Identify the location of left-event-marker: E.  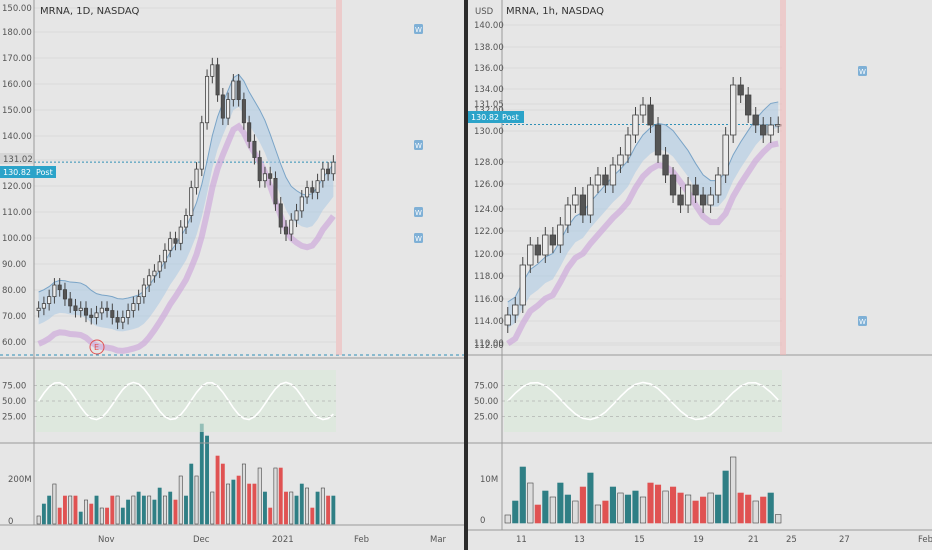
(97, 347).